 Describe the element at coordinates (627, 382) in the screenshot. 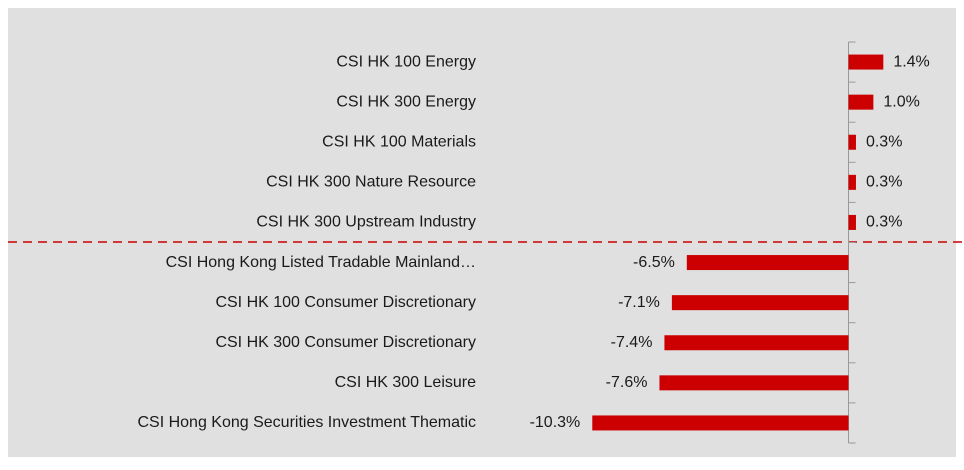

I see `value-label: -7.6%` at that location.